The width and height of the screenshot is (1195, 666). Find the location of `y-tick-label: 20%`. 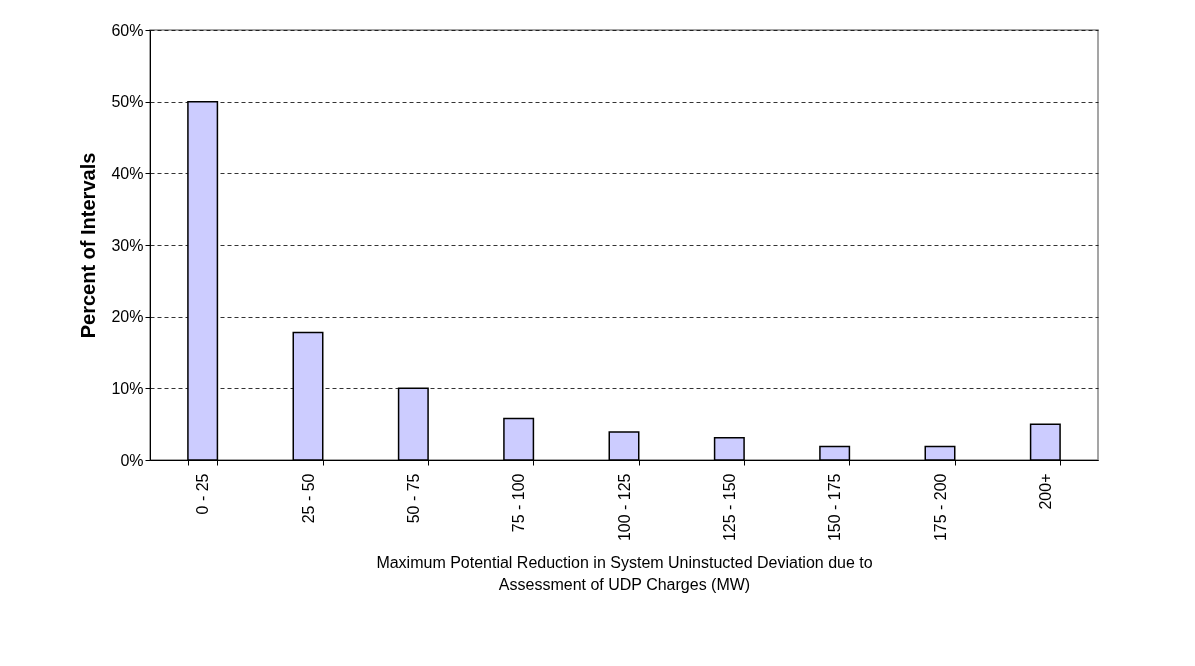

y-tick-label: 20% is located at coordinates (127, 317).